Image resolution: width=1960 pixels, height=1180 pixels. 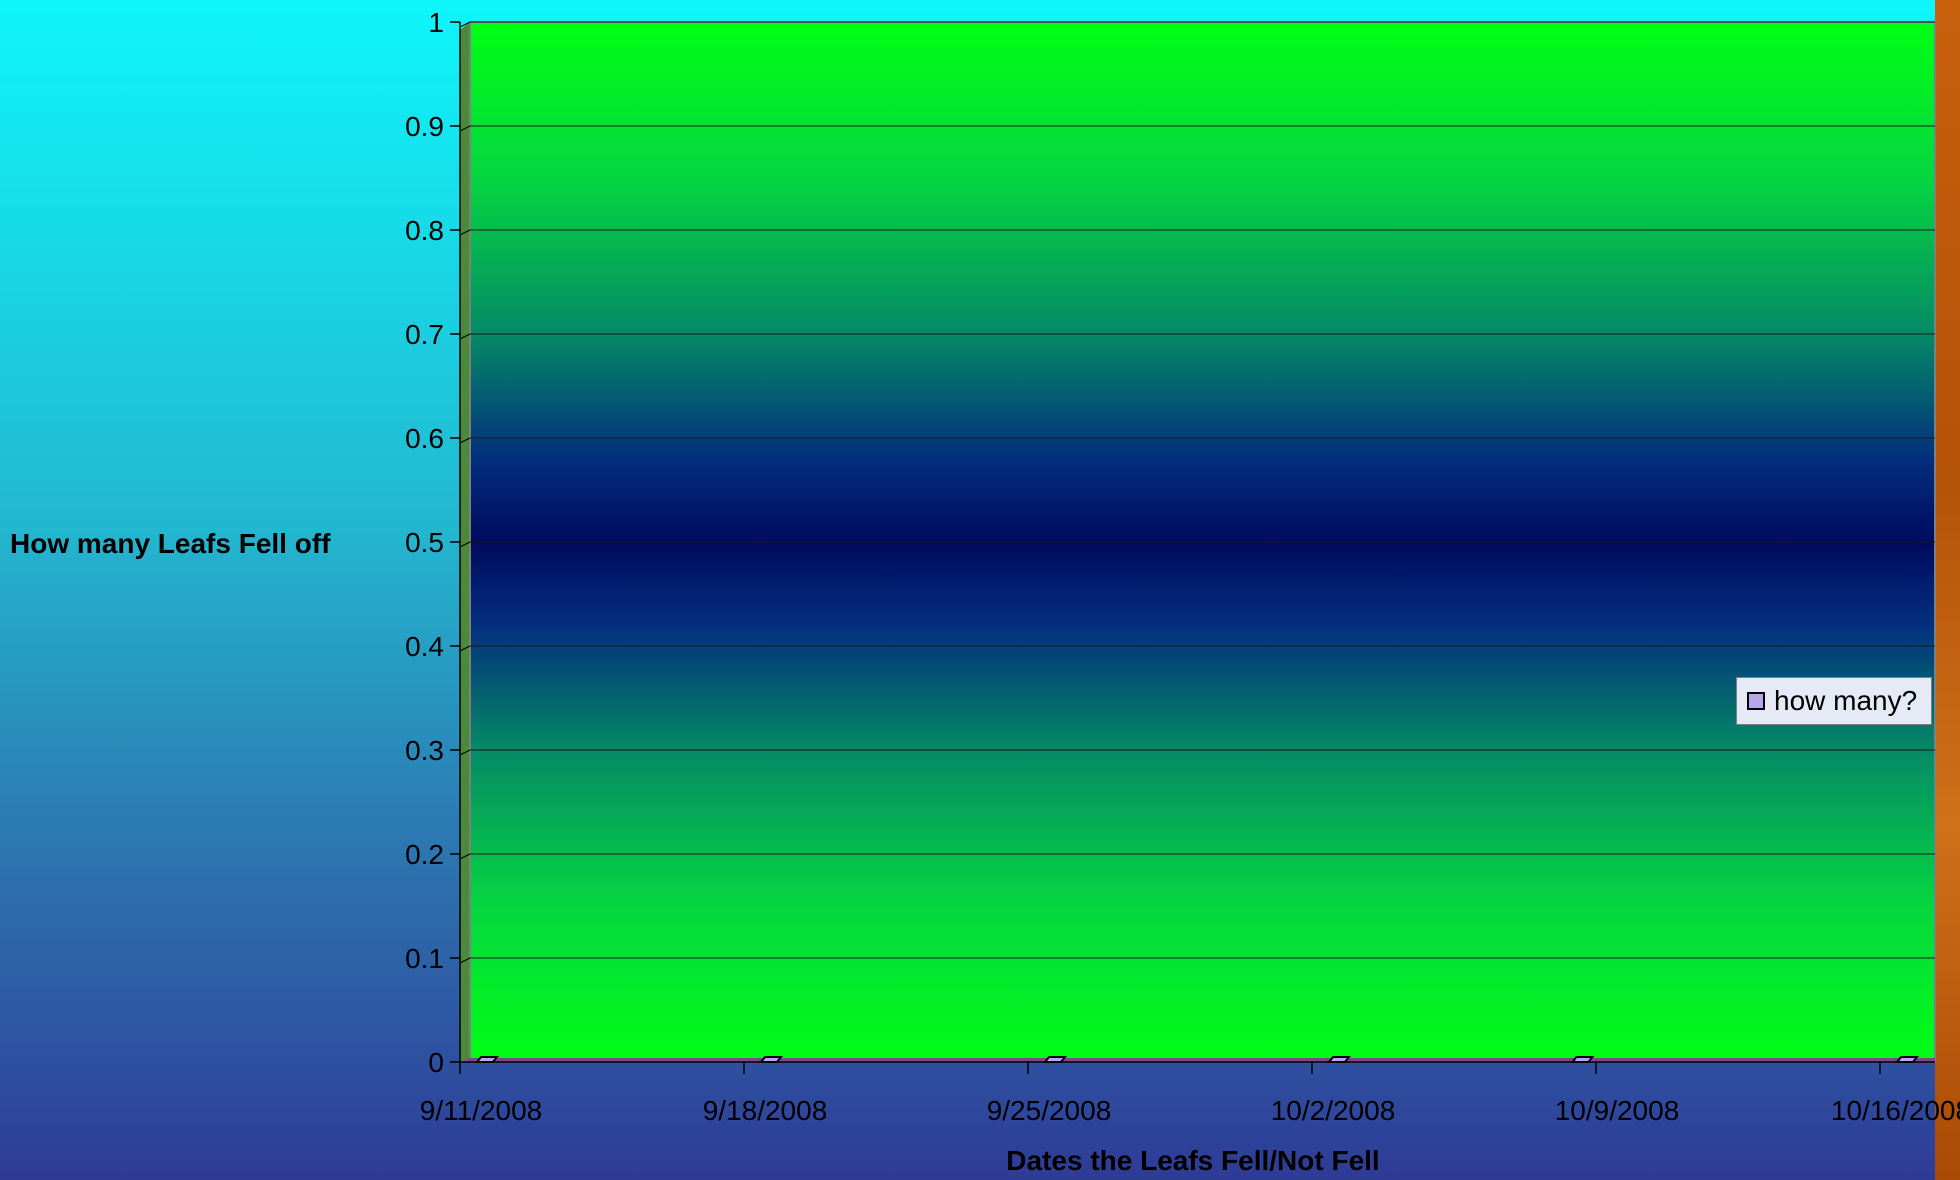 I want to click on legend-swatch, so click(x=1756, y=701).